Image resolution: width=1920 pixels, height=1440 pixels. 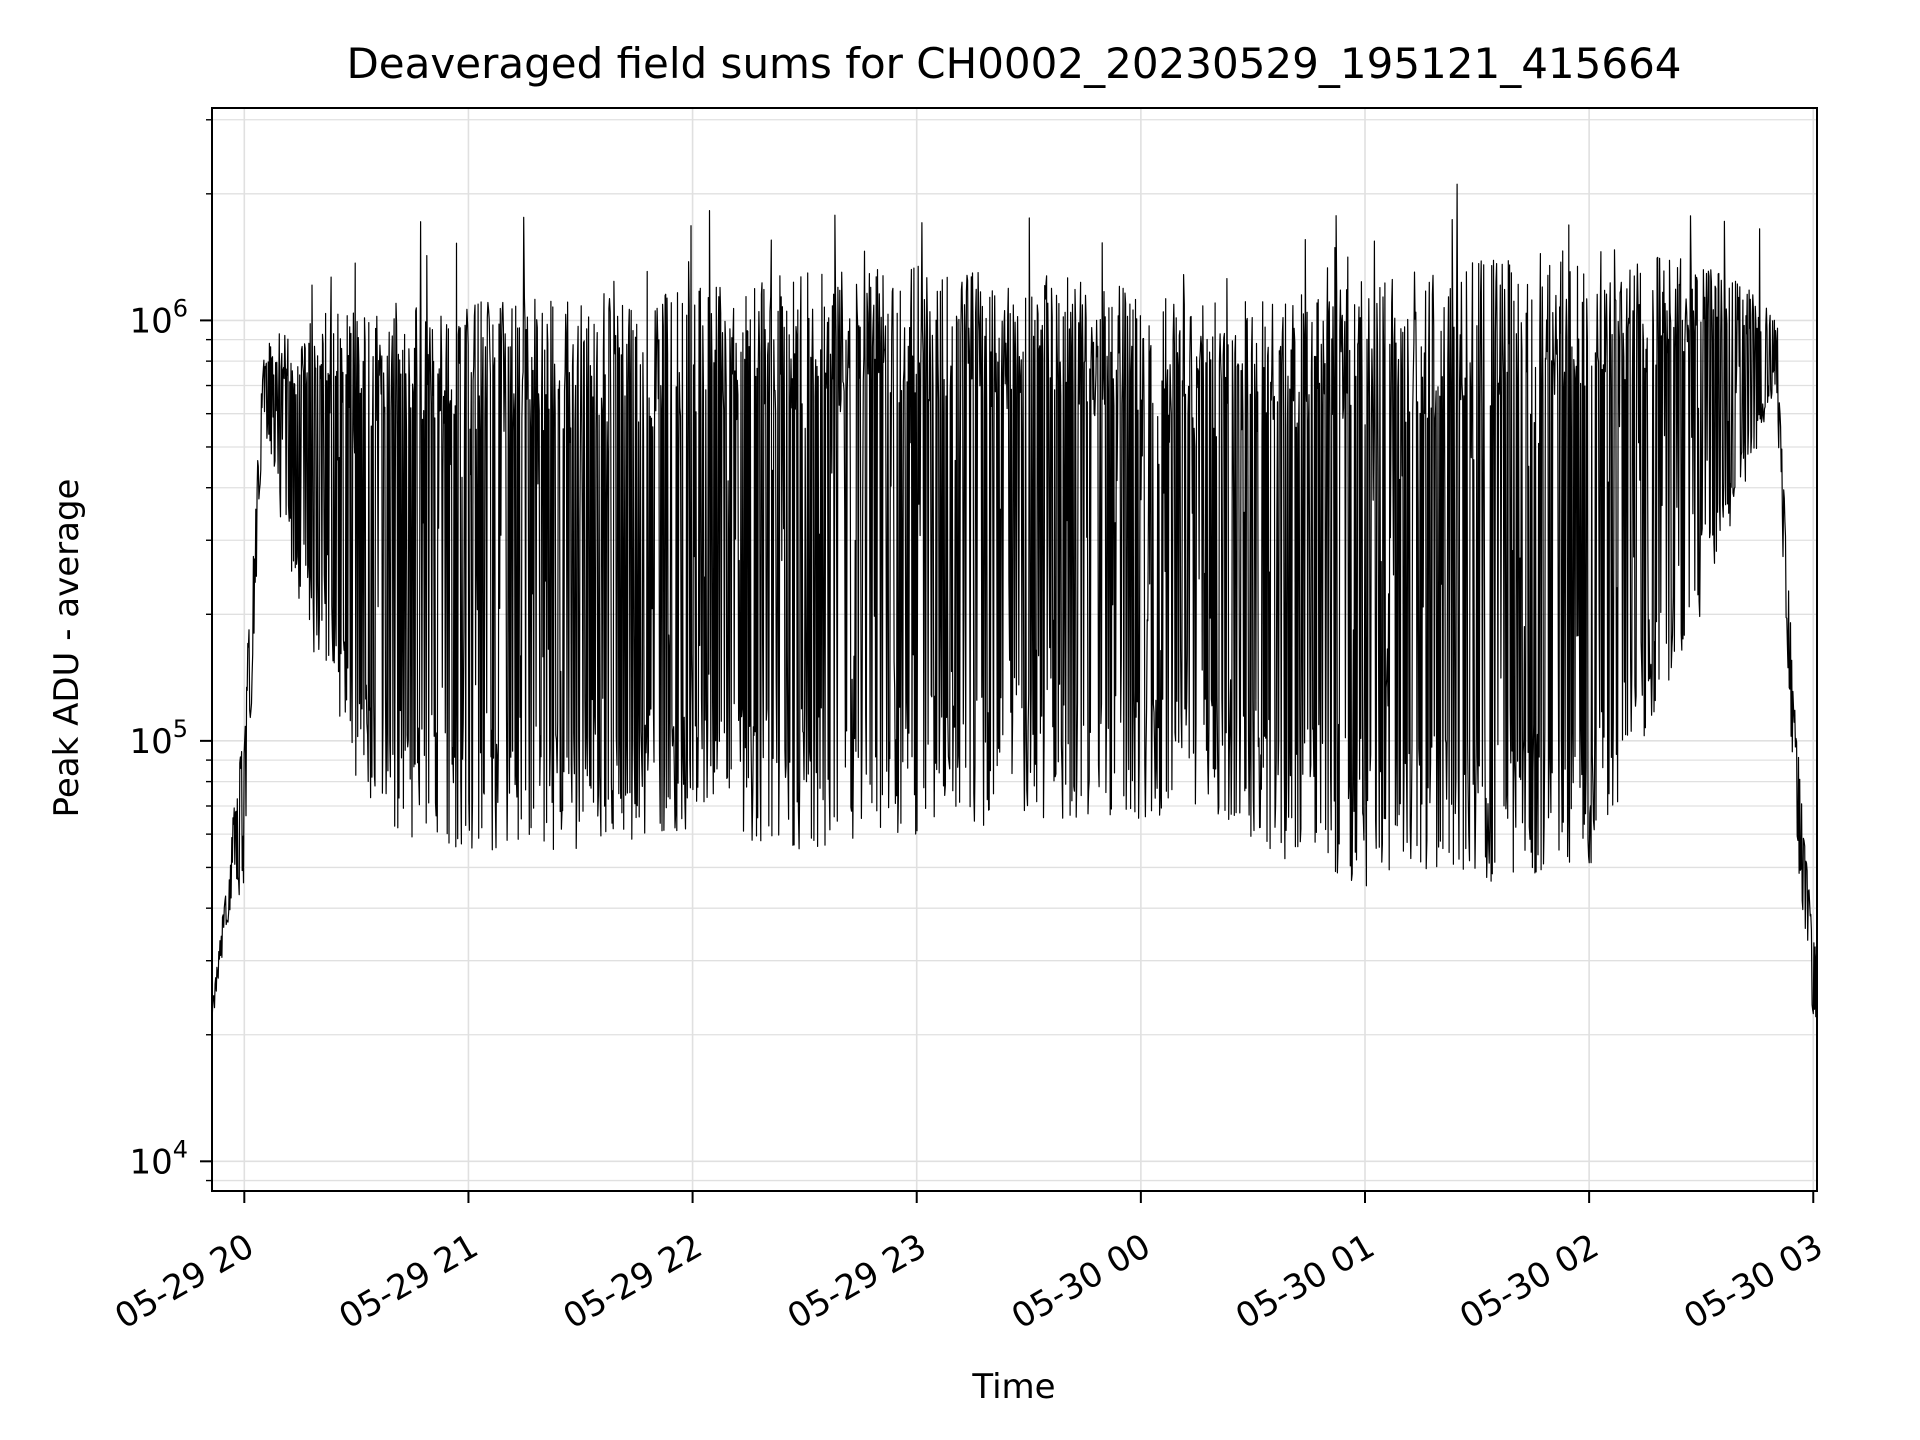 What do you see at coordinates (180, 308) in the screenshot?
I see `y-tick-label-exponent: 6` at bounding box center [180, 308].